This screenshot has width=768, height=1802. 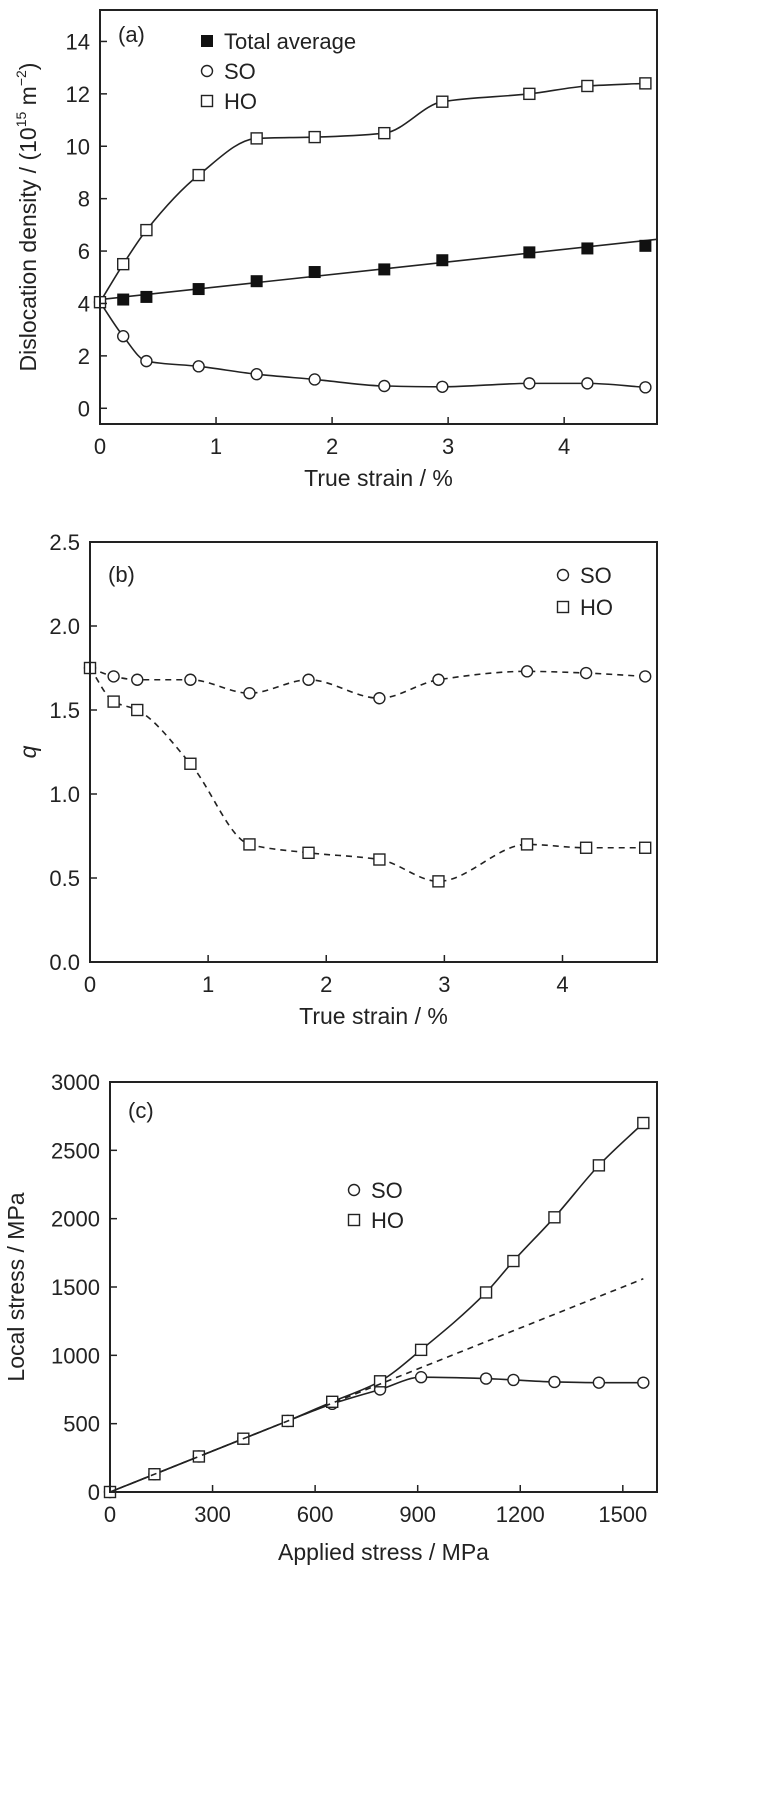 What do you see at coordinates (448, 446) in the screenshot?
I see `panel-a-x-tick-label: 3` at bounding box center [448, 446].